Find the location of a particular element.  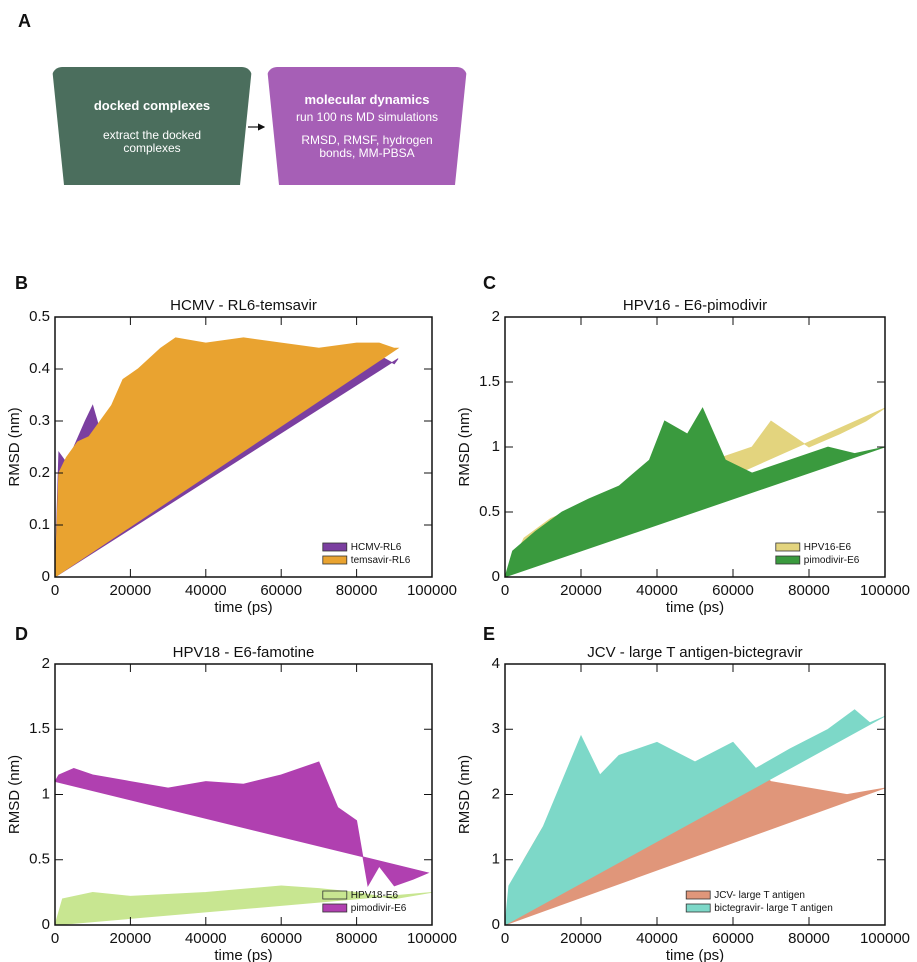

chart-title: HPV16 - E6-pimodivir is located at coordinates (695, 305).